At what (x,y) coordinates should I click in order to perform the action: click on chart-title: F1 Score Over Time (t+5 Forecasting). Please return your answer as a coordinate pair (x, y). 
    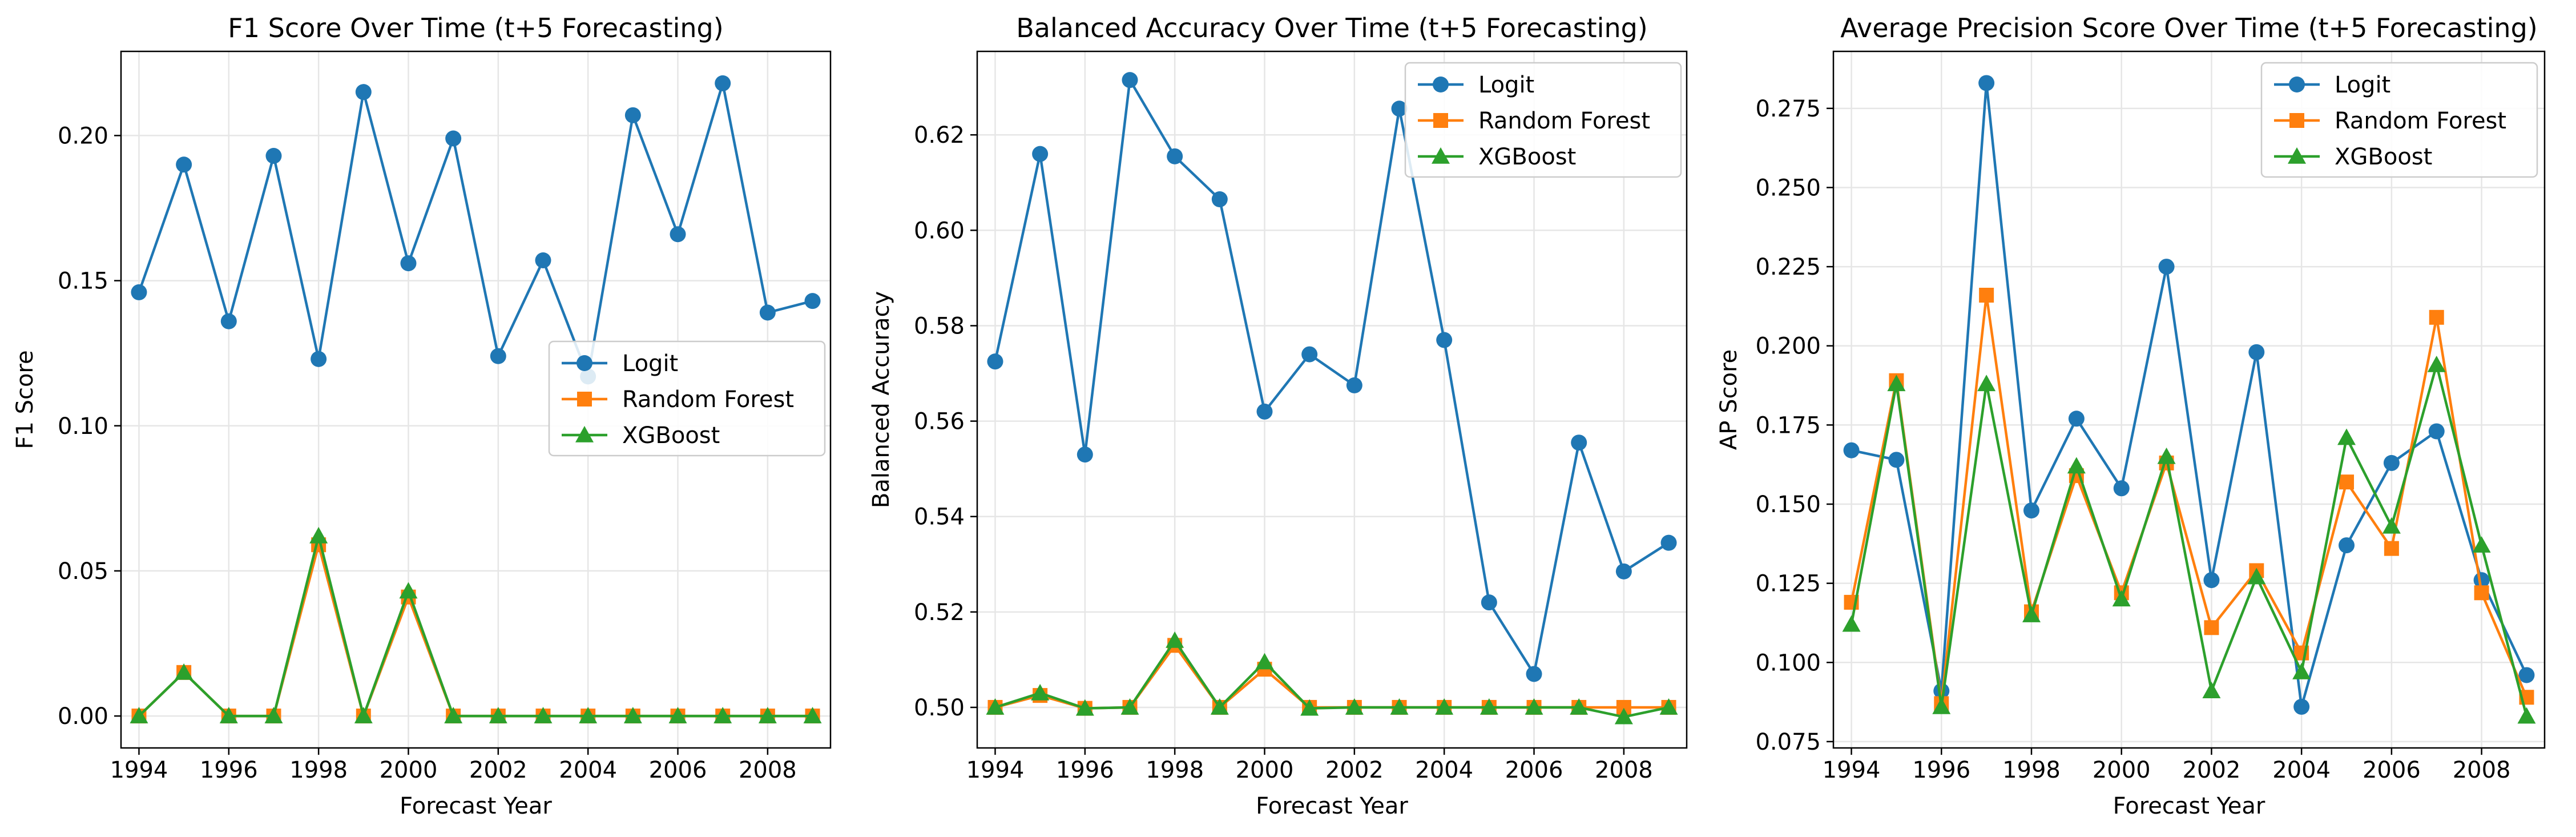
    Looking at the image, I should click on (476, 28).